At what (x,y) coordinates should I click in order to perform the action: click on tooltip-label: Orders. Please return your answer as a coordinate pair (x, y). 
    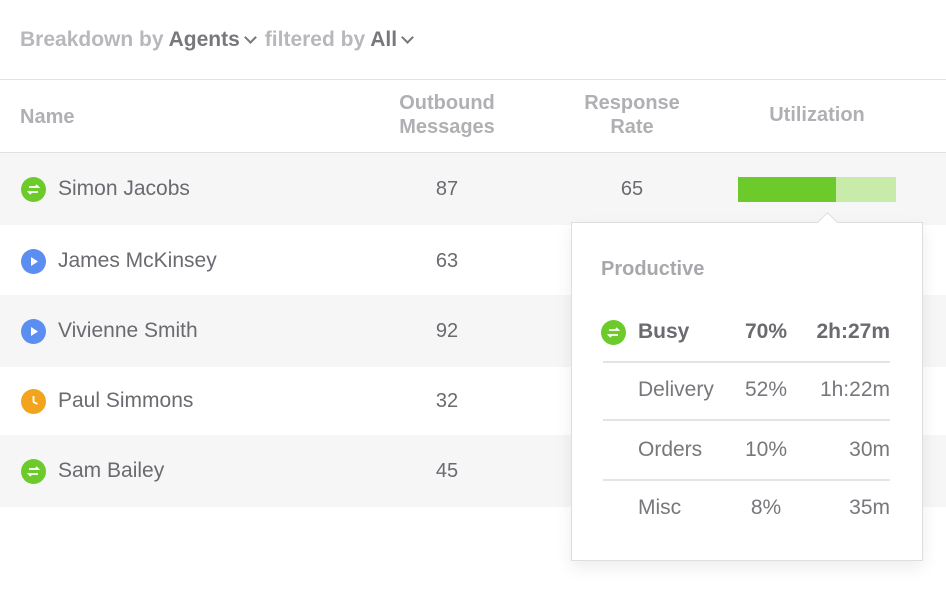
    Looking at the image, I should click on (670, 449).